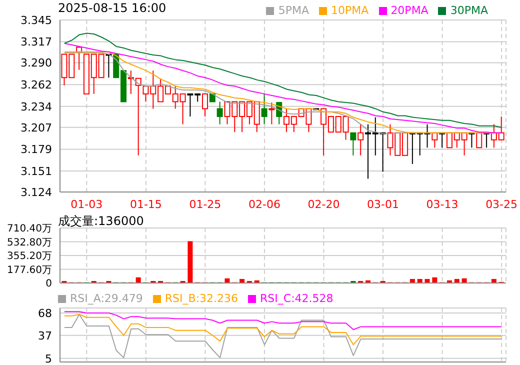 This screenshot has width=520, height=365. I want to click on y-tick-label: 3.345, so click(36, 20).